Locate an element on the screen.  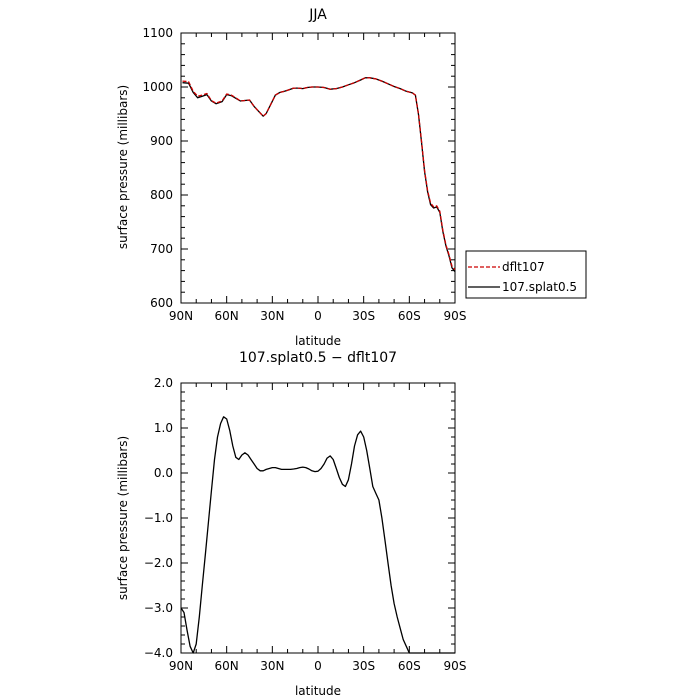
bottom-x-tick-label: 60N is located at coordinates (227, 666).